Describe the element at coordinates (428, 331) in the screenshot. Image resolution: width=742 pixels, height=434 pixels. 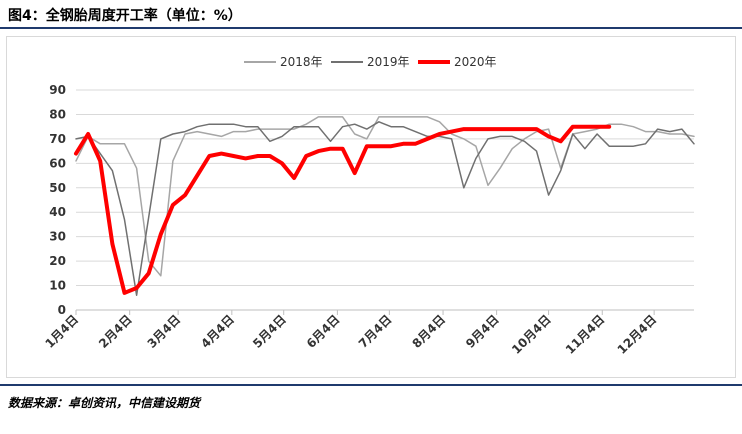
I see `x-tick-label: 8月4日` at that location.